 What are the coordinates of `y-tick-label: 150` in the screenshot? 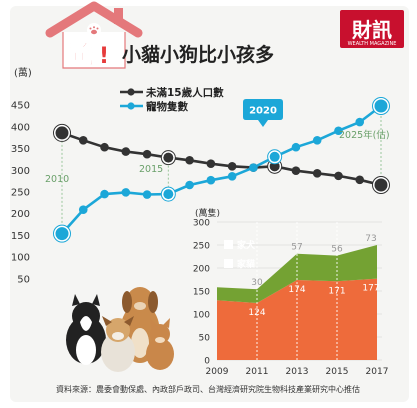 It's located at (20, 236).